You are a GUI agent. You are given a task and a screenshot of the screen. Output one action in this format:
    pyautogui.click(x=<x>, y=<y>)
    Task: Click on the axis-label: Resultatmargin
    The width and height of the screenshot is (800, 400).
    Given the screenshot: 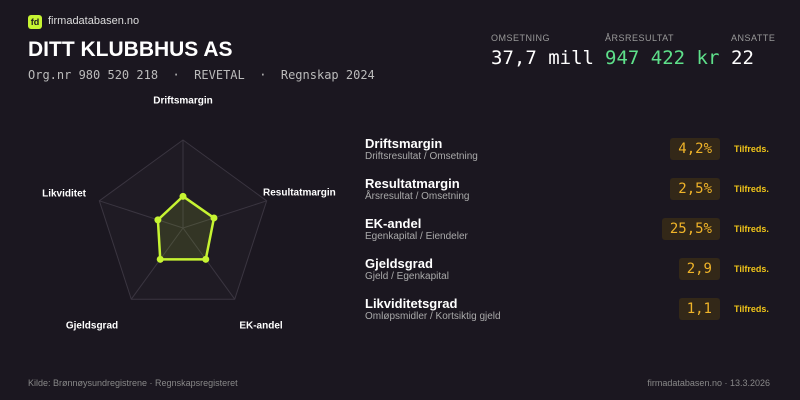 What is the action you would take?
    pyautogui.click(x=299, y=193)
    